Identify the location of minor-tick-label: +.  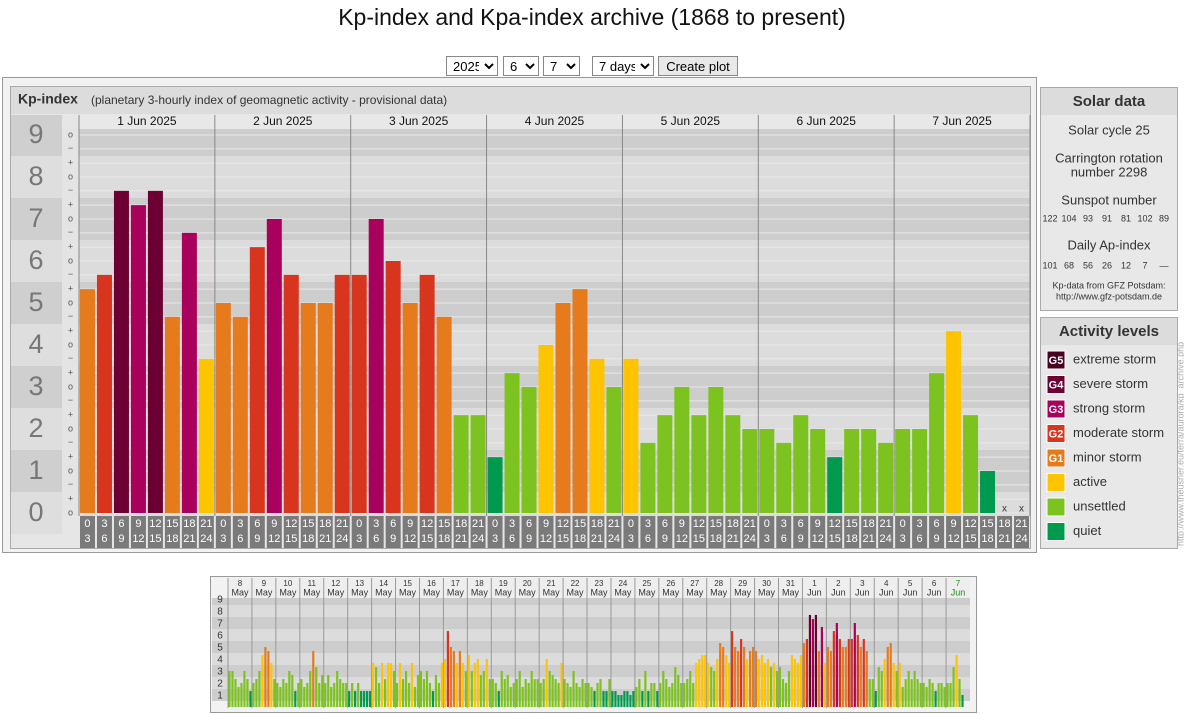
(70, 205).